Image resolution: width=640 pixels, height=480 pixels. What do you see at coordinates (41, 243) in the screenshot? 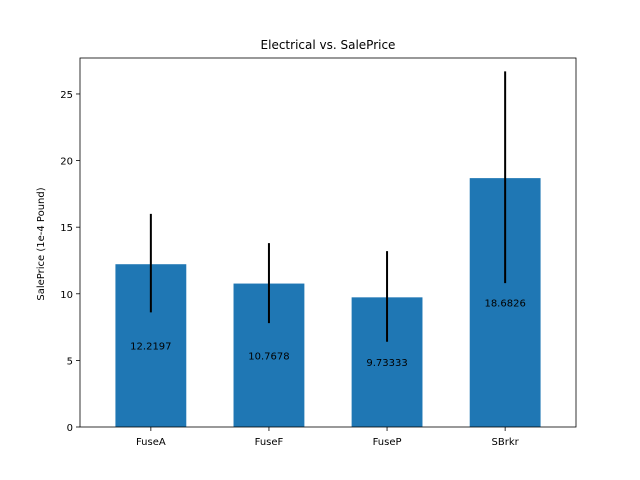
I see `y-axis-label: SalePrice (1e-4 Pound)` at bounding box center [41, 243].